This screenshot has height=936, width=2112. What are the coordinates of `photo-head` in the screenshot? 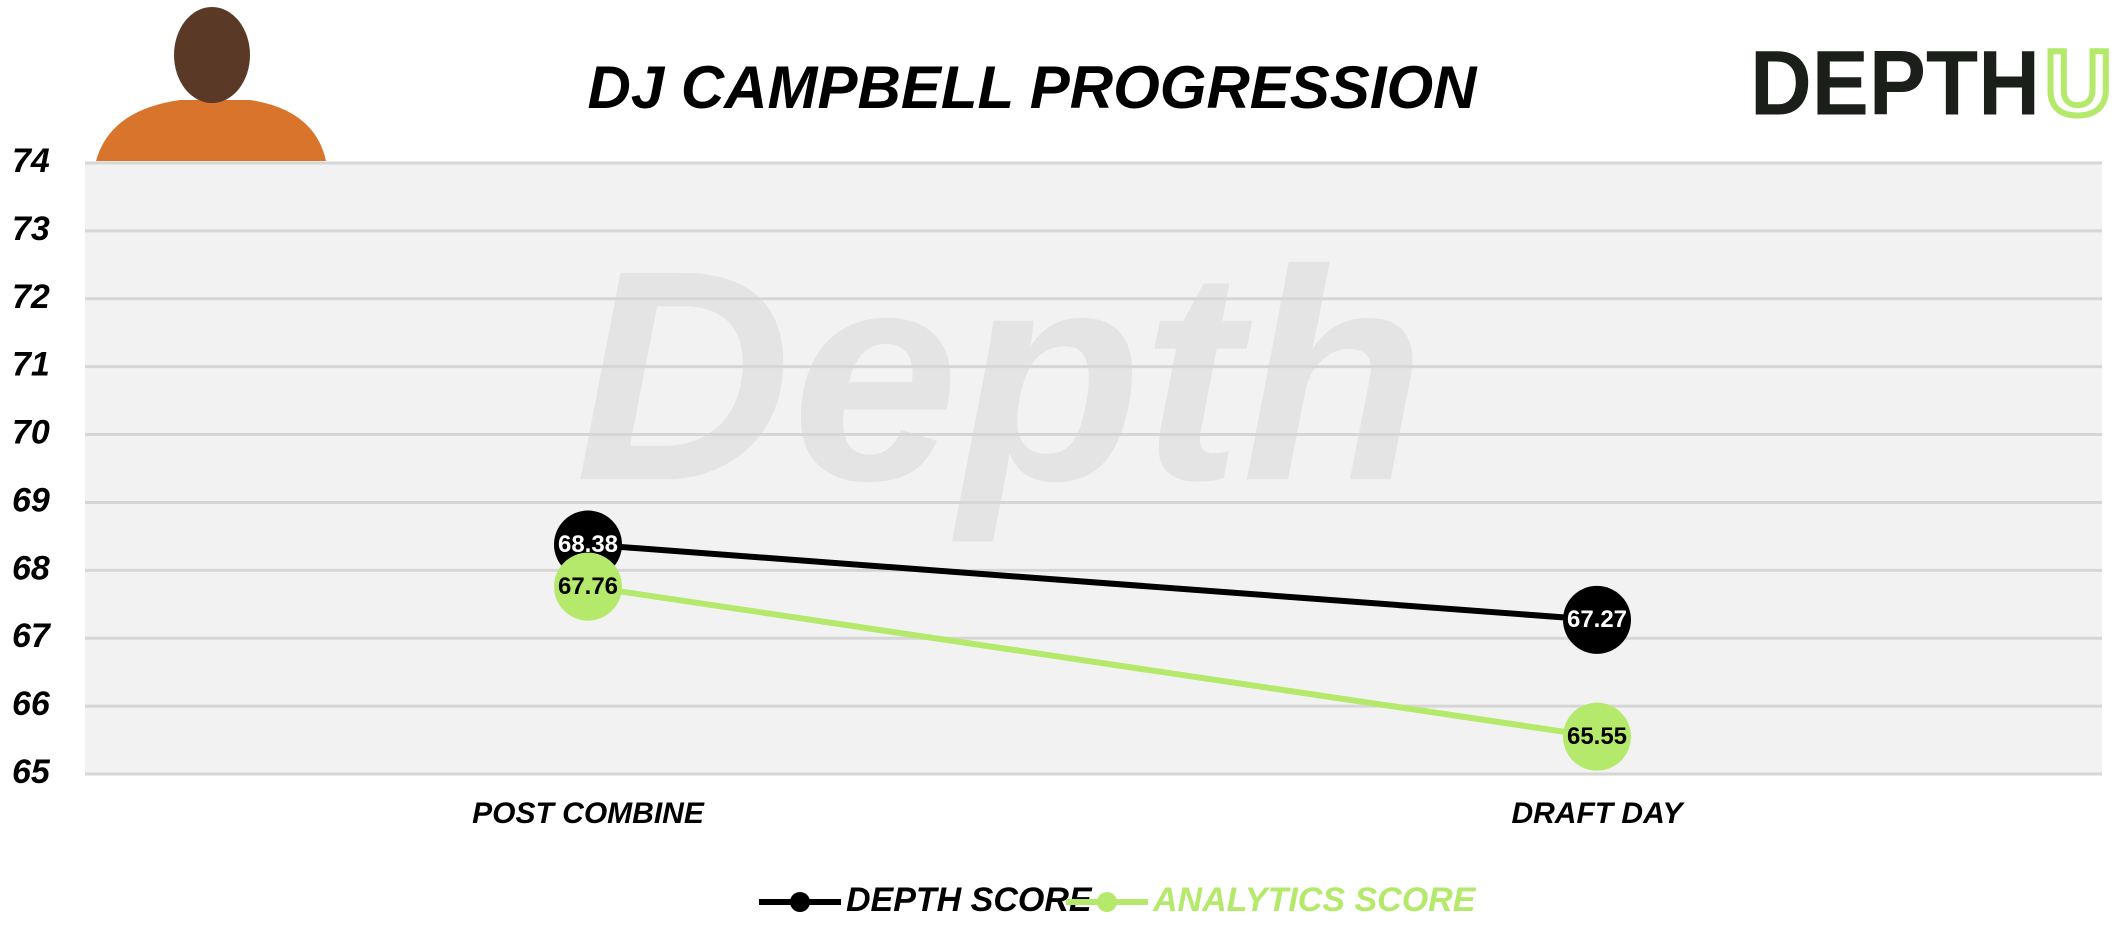 It's located at (212, 55).